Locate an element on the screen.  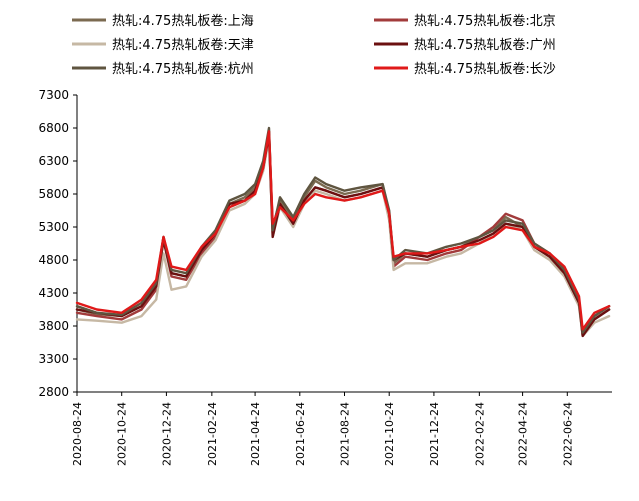
x-tick-label: 2020-08-24 is located at coordinates (77, 434).